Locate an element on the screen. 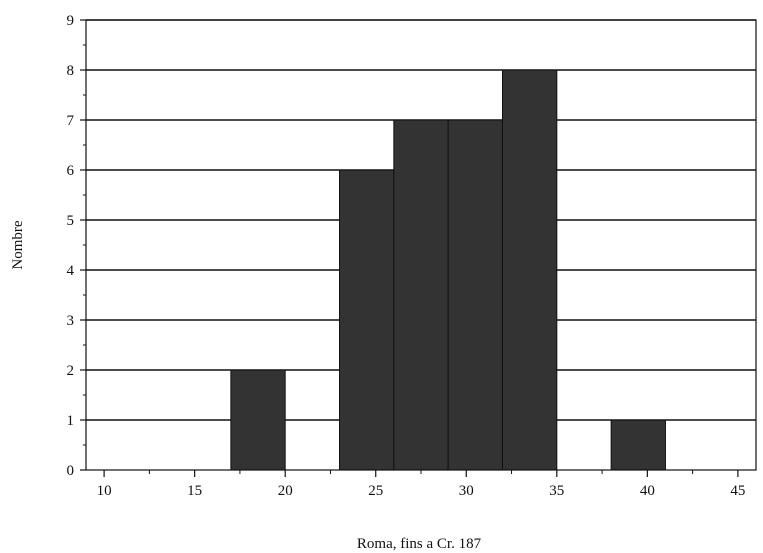 The image size is (763, 553). y-tick-label: 5 is located at coordinates (71, 221).